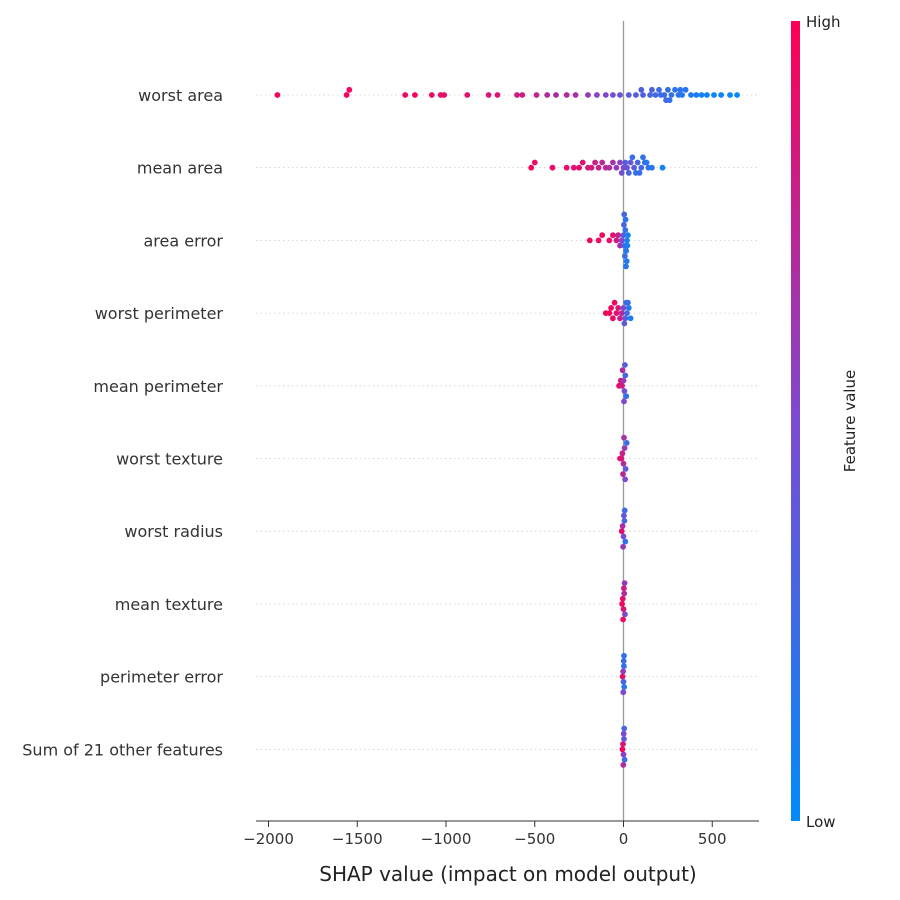 This screenshot has height=900, width=900. What do you see at coordinates (184, 240) in the screenshot?
I see `feature-label: area error` at bounding box center [184, 240].